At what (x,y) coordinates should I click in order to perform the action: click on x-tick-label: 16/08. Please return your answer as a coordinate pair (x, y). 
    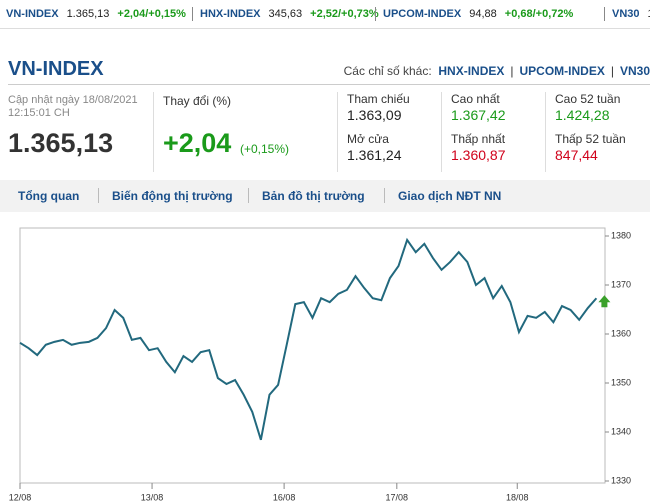
    Looking at the image, I should click on (284, 497).